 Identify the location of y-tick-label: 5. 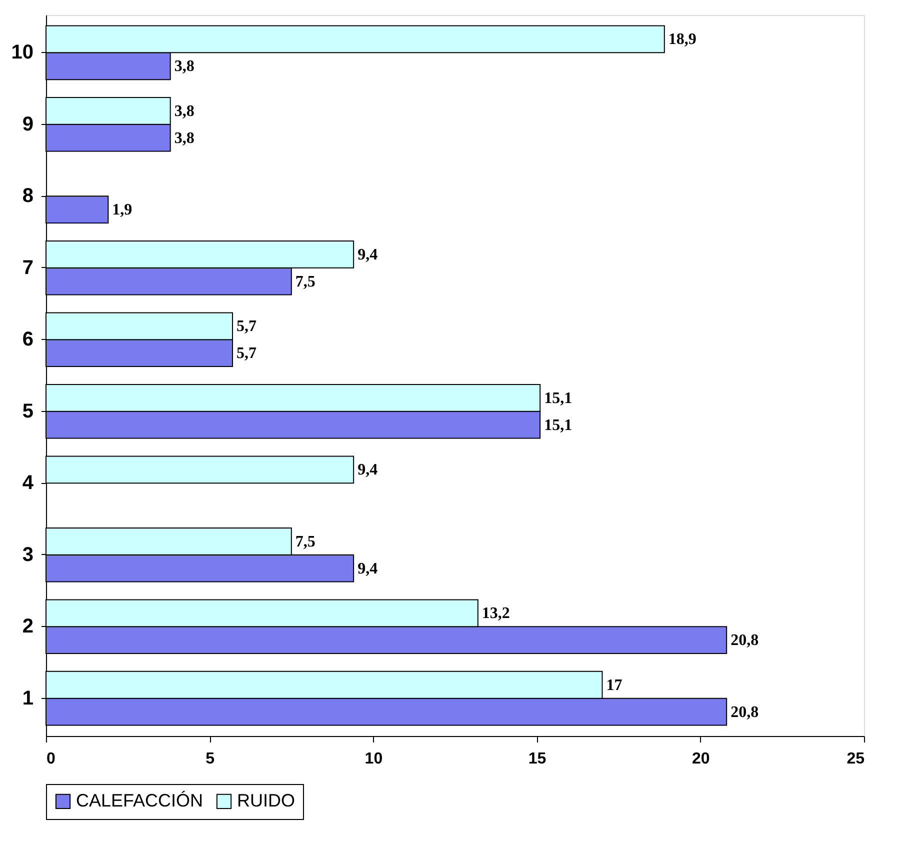
(28, 411).